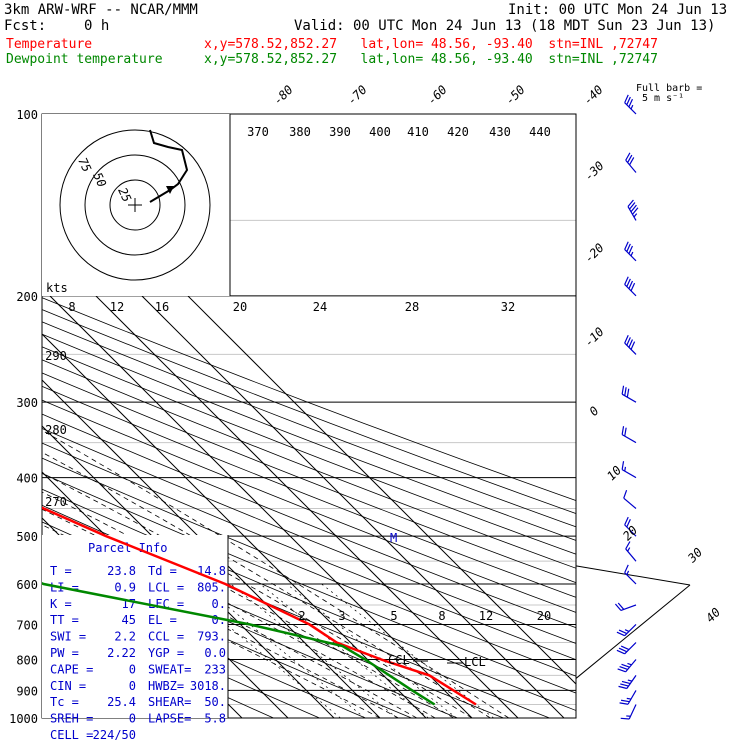  What do you see at coordinates (132, 719) in the screenshot?
I see `parcel-value: 0` at bounding box center [132, 719].